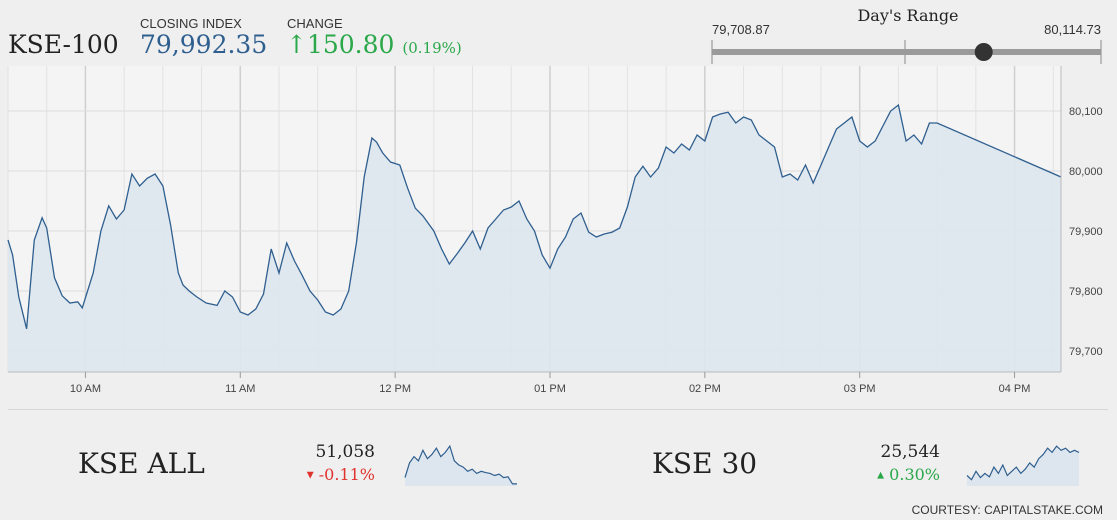  I want to click on day-range-slider, so click(906, 52).